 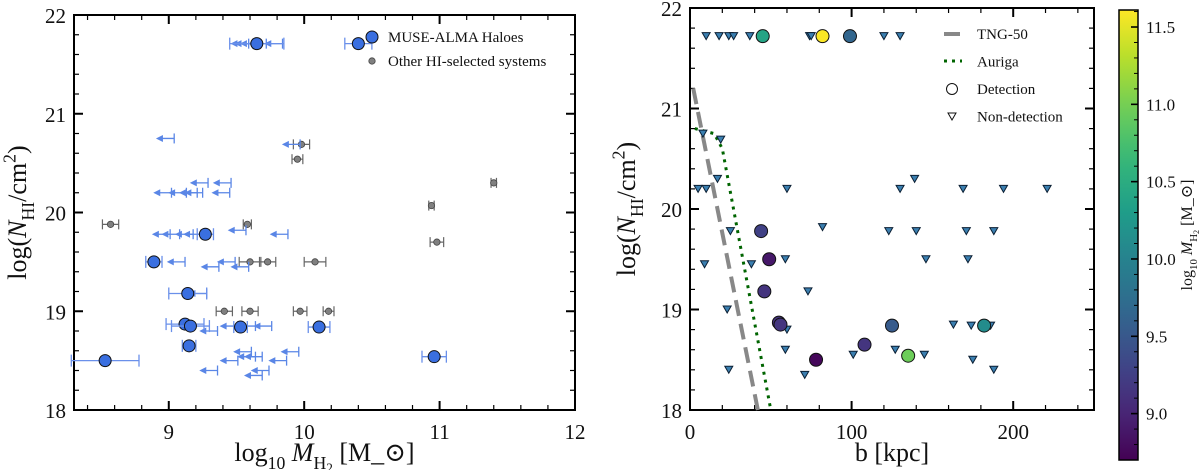 I want to click on x-axis-label: b [kpc], so click(x=892, y=452).